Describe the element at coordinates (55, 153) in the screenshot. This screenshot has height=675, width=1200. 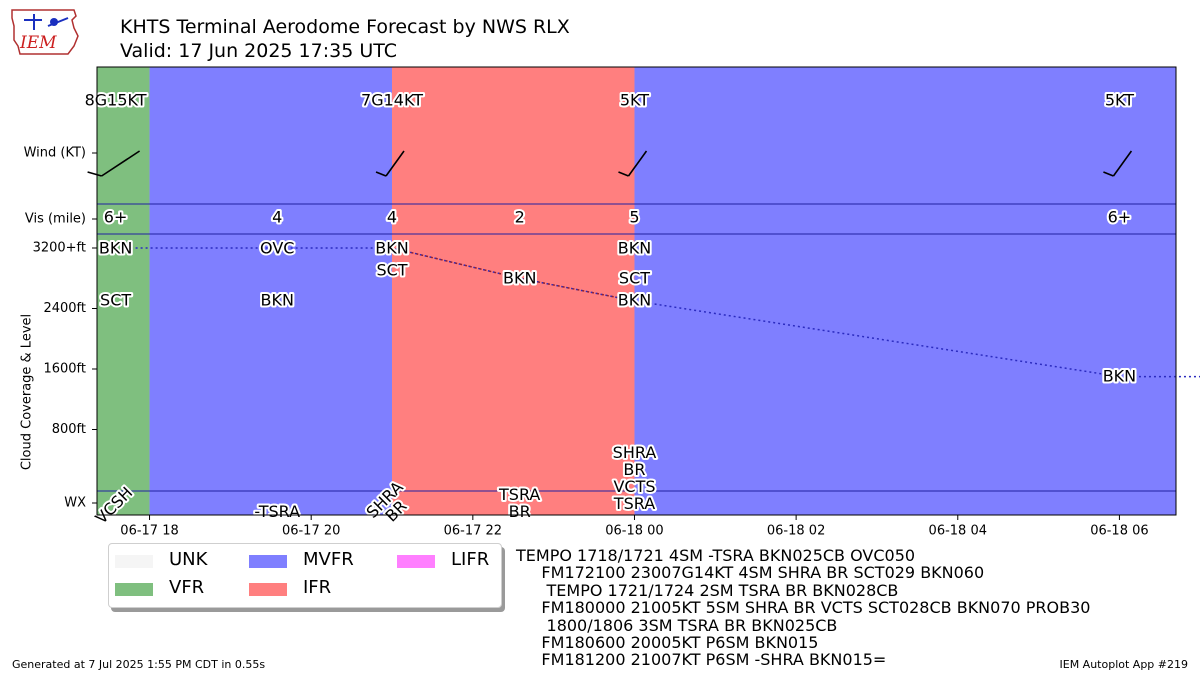
I see `y-label-wind: Wind (KT)` at that location.